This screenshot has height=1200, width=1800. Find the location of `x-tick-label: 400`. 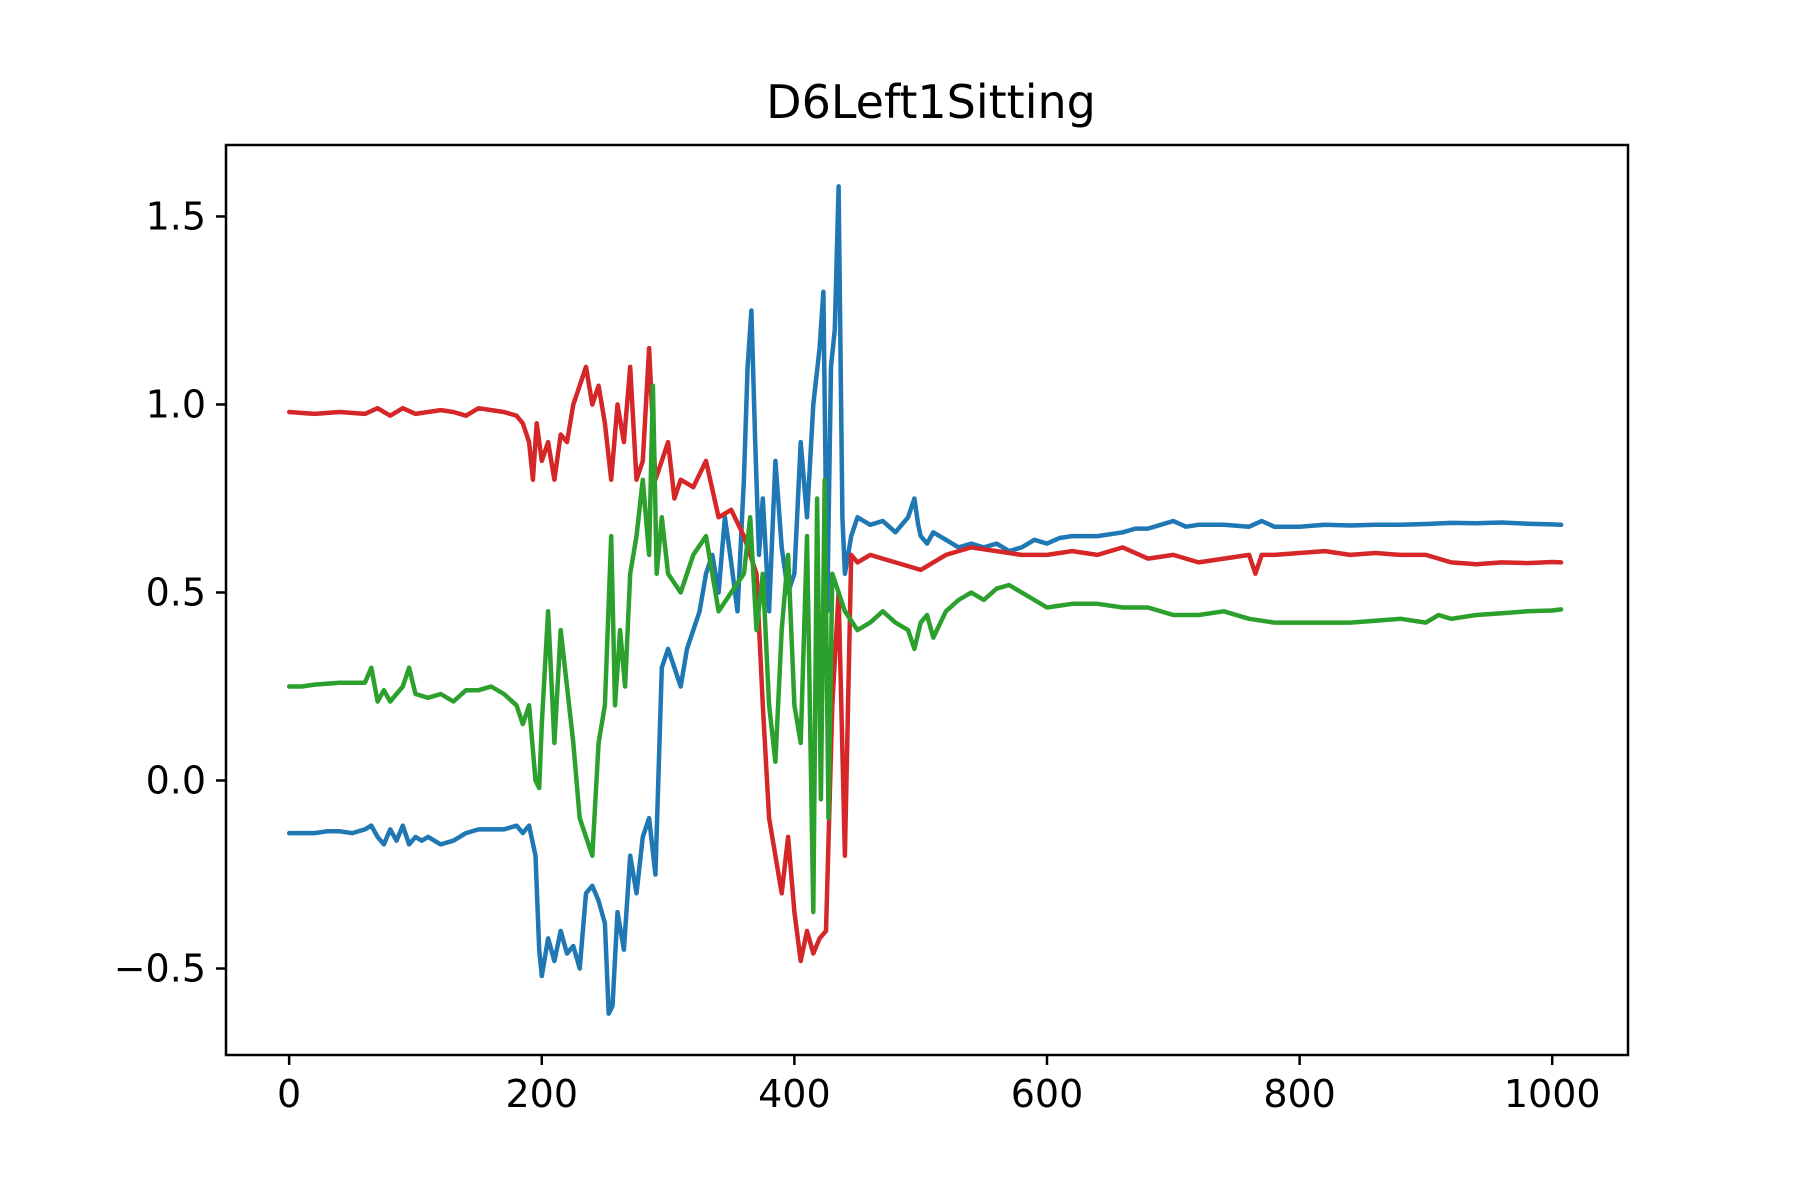

x-tick-label: 400 is located at coordinates (794, 1094).